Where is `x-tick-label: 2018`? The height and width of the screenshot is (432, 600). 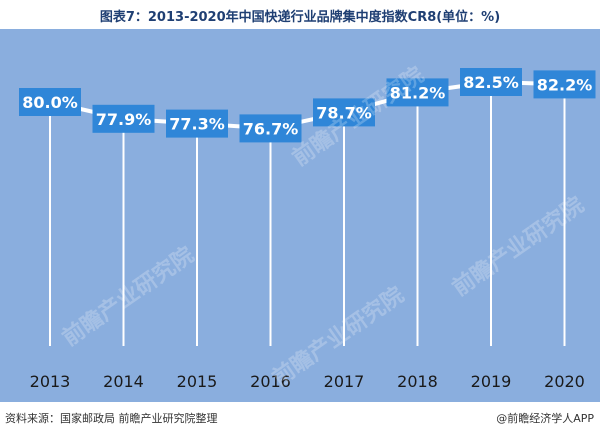 x-tick-label: 2018 is located at coordinates (417, 381).